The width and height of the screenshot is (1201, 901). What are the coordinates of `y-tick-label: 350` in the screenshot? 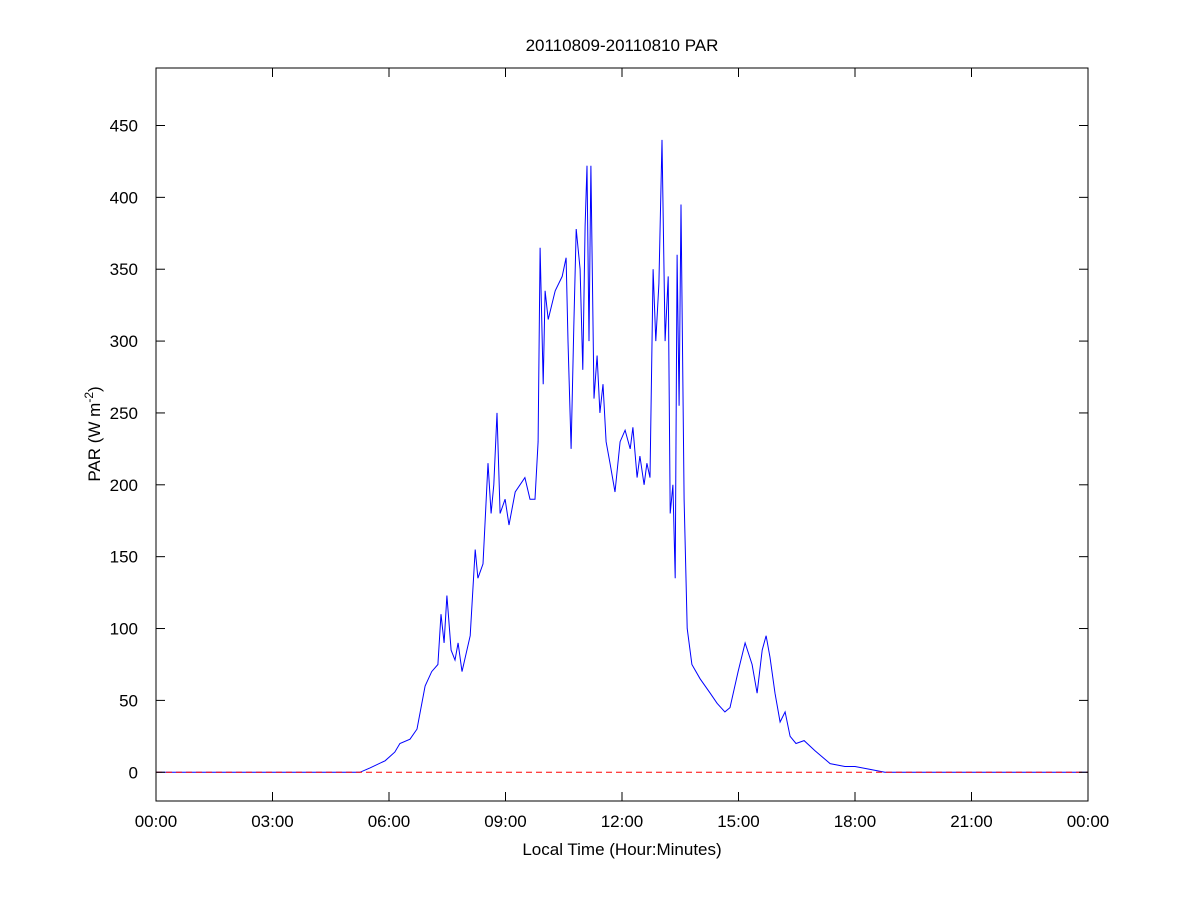 It's located at (124, 269).